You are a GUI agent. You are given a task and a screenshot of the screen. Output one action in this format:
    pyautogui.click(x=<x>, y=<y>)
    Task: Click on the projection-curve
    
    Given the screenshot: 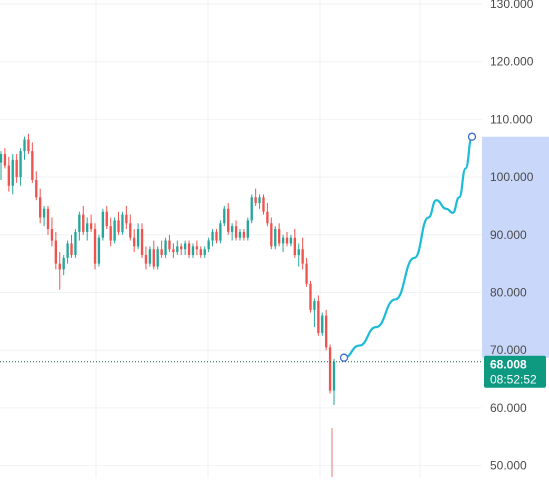 What is the action you would take?
    pyautogui.click(x=408, y=247)
    